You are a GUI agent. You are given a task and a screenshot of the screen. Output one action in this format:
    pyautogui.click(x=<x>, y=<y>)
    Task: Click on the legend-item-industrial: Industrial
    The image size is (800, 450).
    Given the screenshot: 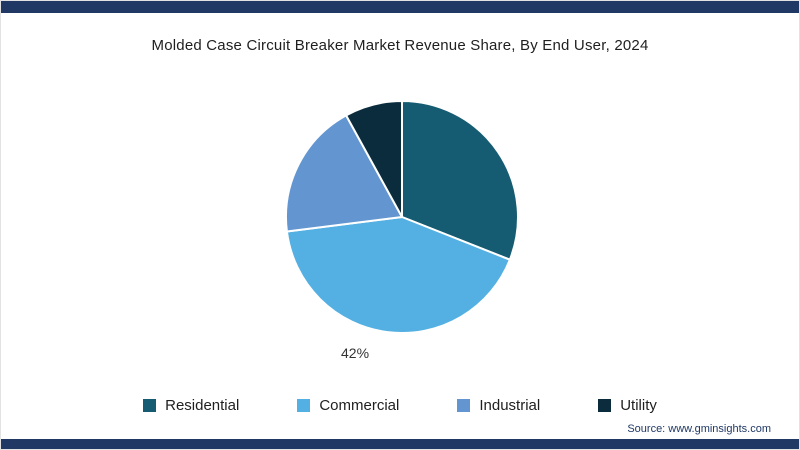 What is the action you would take?
    pyautogui.click(x=498, y=405)
    